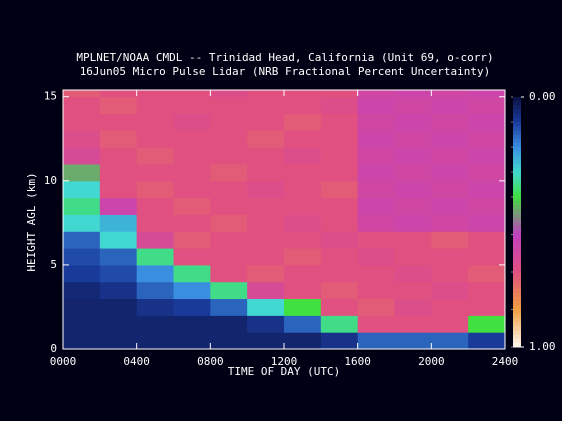 This screenshot has width=562, height=421. Describe the element at coordinates (31, 221) in the screenshot. I see `y-axis-label: HEIGHT AGL (km)` at that location.